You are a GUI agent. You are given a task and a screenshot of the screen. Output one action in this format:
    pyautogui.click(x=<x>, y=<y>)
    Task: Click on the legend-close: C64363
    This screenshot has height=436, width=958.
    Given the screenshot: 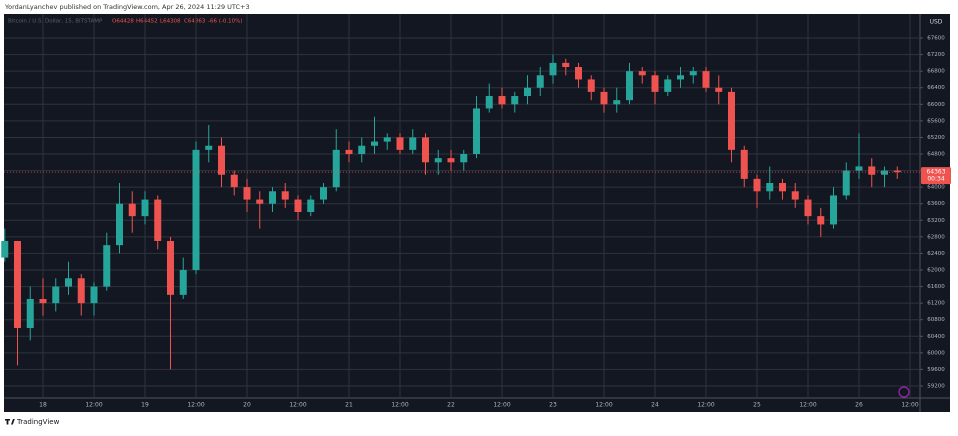 What is the action you would take?
    pyautogui.click(x=195, y=22)
    